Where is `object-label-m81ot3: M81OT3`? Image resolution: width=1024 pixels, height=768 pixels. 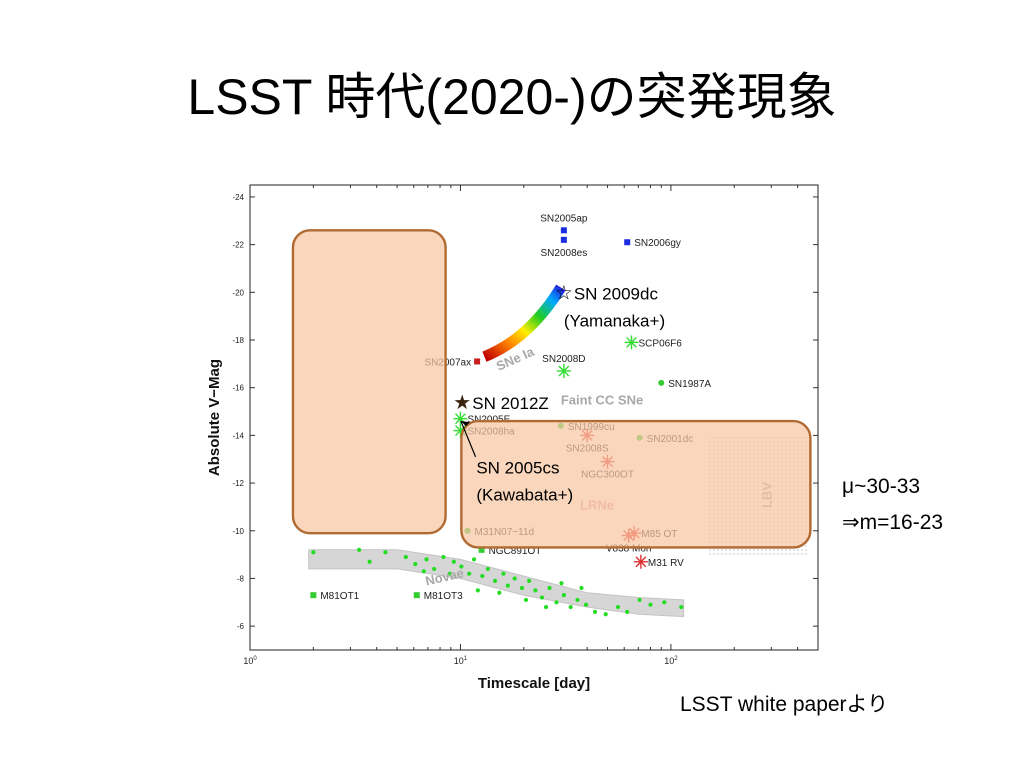
object-label-m81ot3: M81OT3 is located at coordinates (443, 596).